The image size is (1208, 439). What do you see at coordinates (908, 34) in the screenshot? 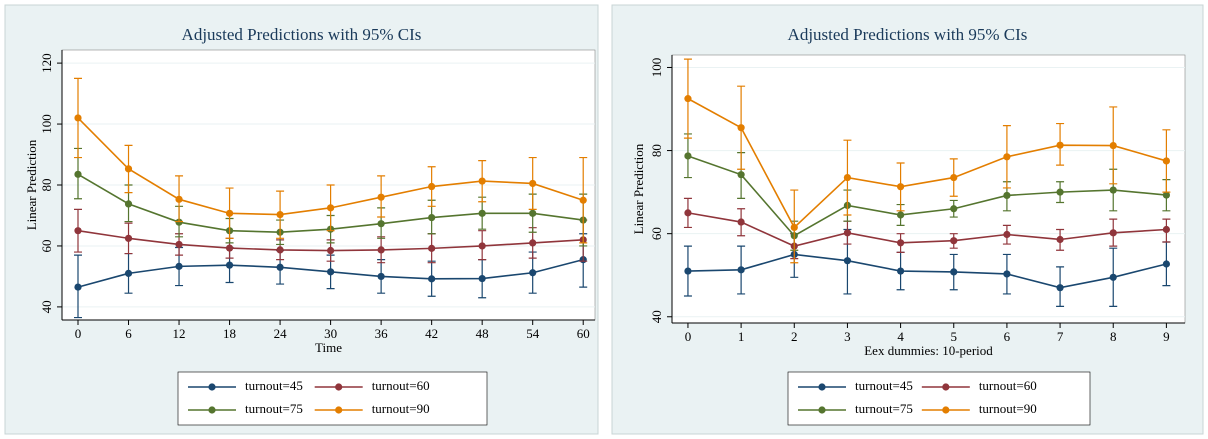
I see `chart-title: Adjusted Predictions with 95% CIs` at bounding box center [908, 34].